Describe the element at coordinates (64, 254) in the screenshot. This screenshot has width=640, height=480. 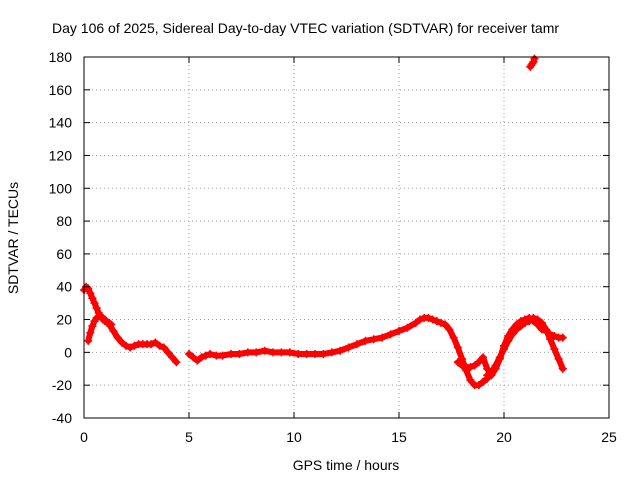
I see `y-tick-label: 60` at that location.